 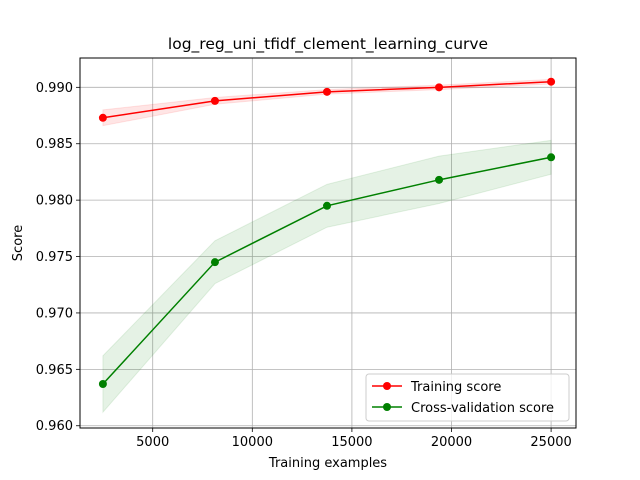 I want to click on x-tick-label: 20000, so click(x=451, y=442).